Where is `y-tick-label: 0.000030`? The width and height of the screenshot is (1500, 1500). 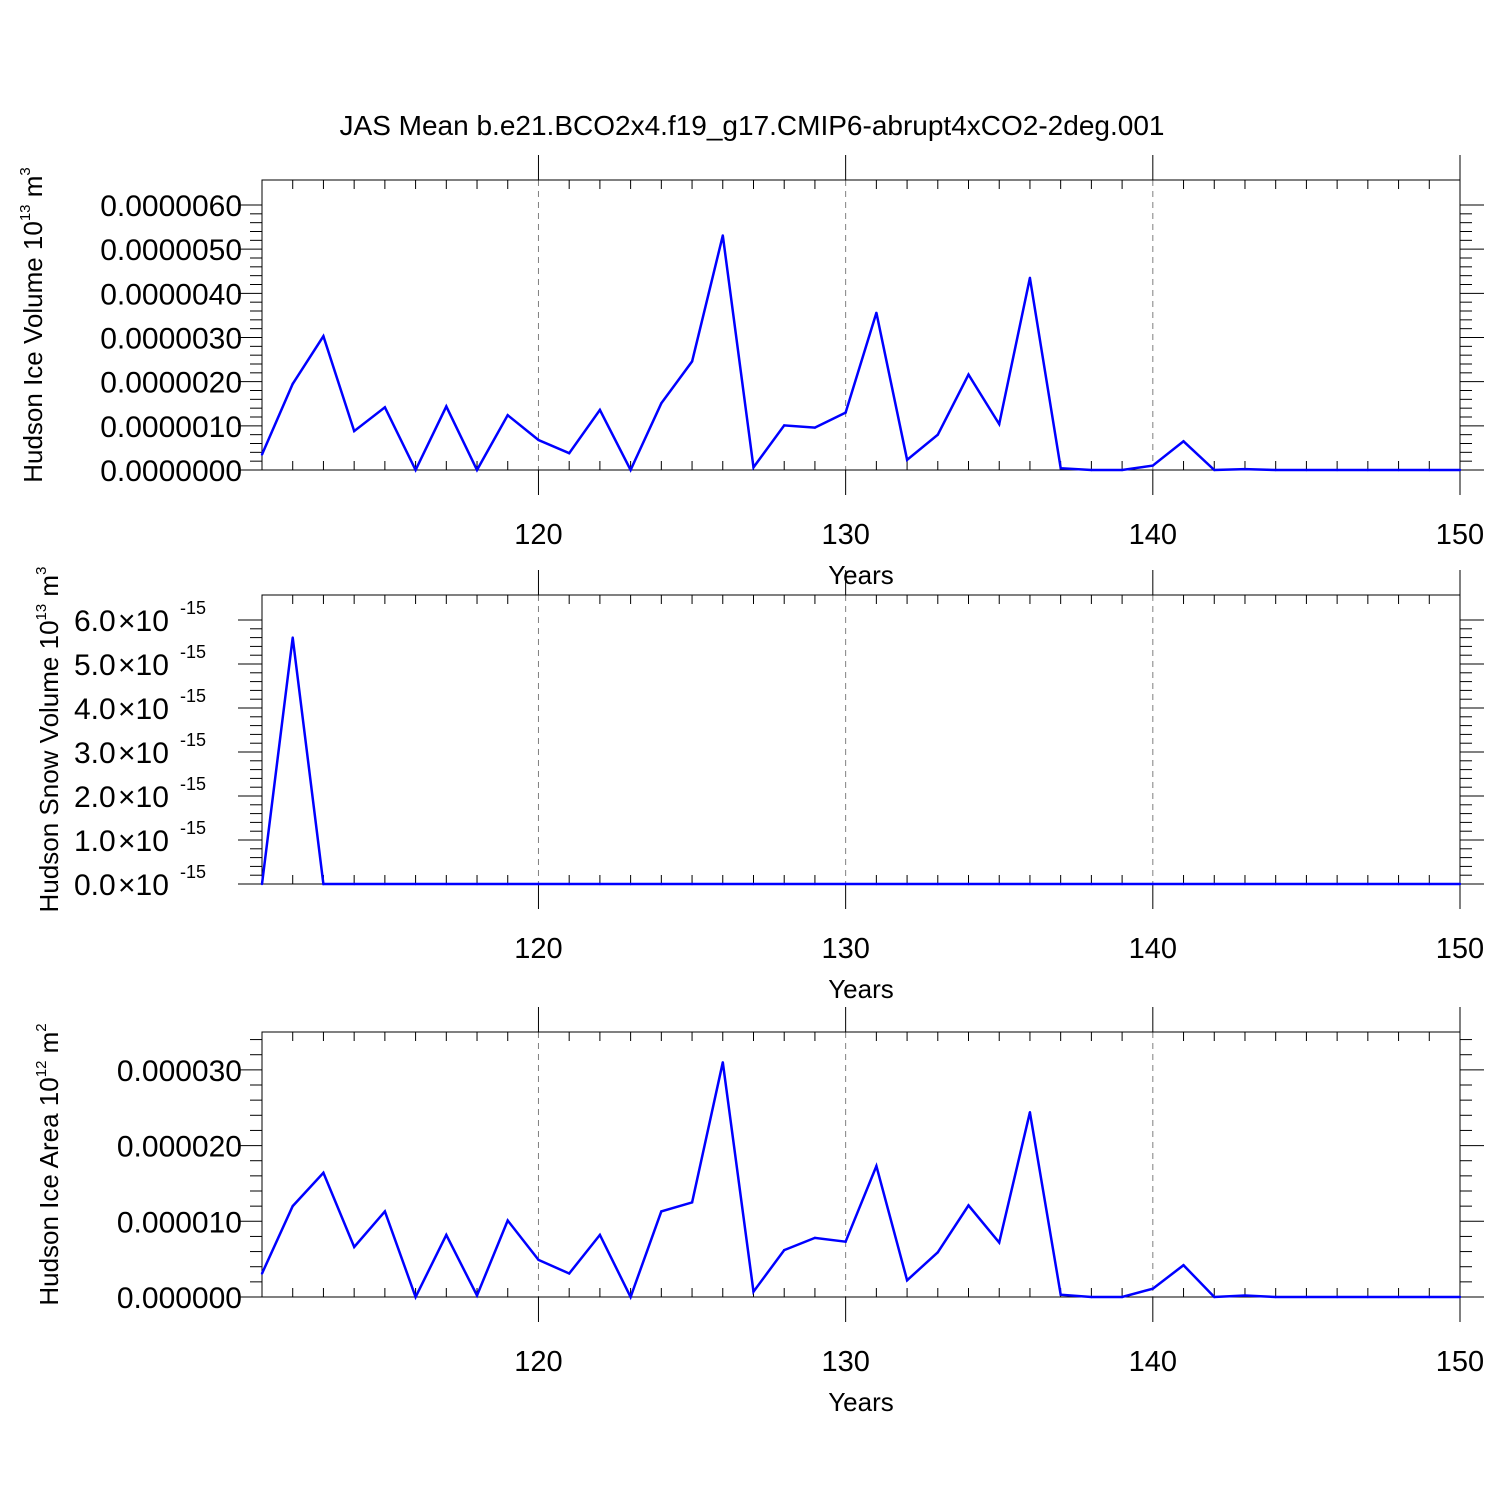 y-tick-label: 0.000030 is located at coordinates (179, 1071).